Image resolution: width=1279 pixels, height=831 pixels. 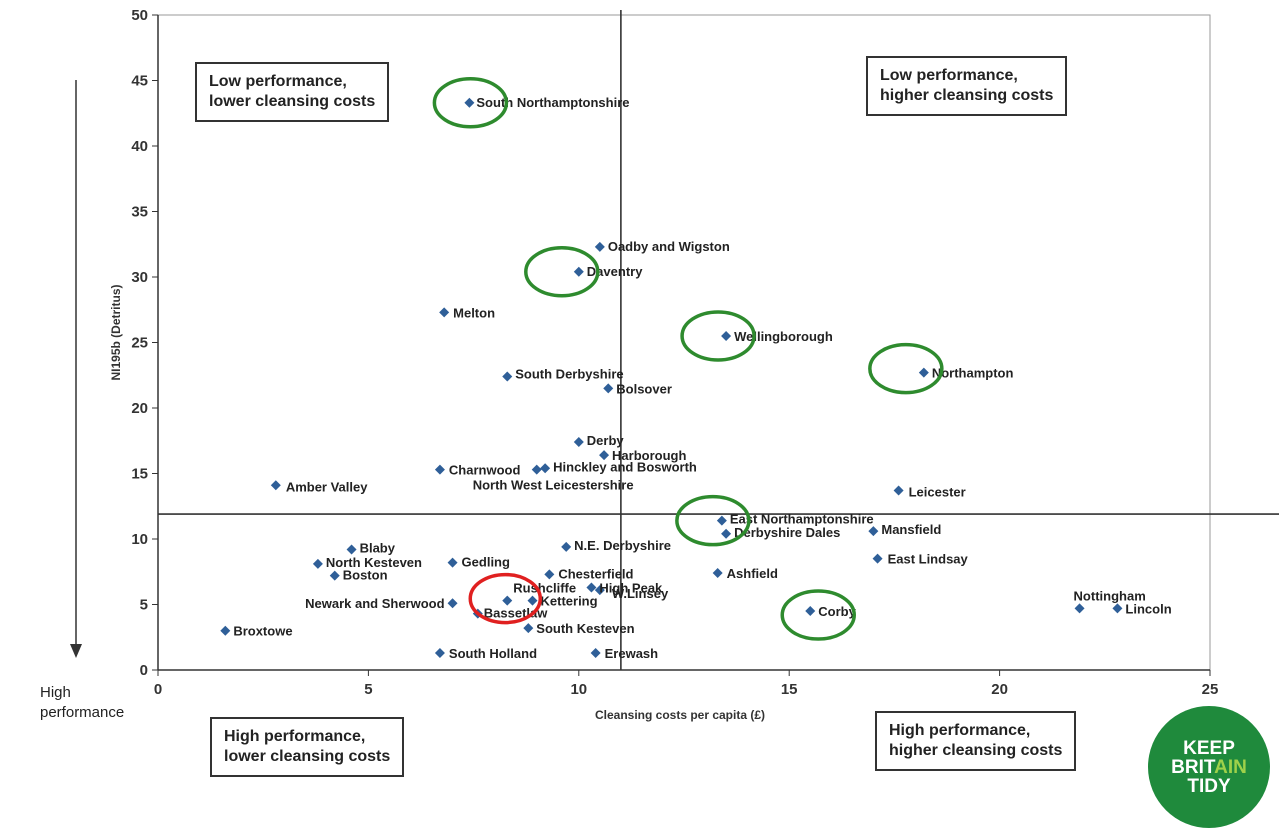 What do you see at coordinates (976, 750) in the screenshot?
I see `quadrant-br-line2: higher cleansing costs` at bounding box center [976, 750].